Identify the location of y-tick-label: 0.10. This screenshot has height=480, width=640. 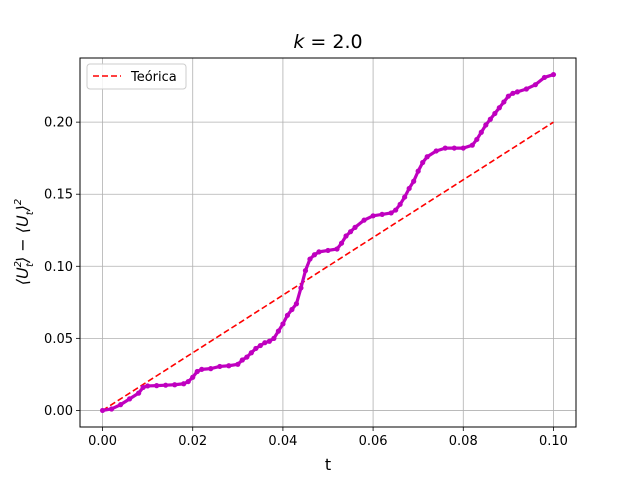
(58, 267).